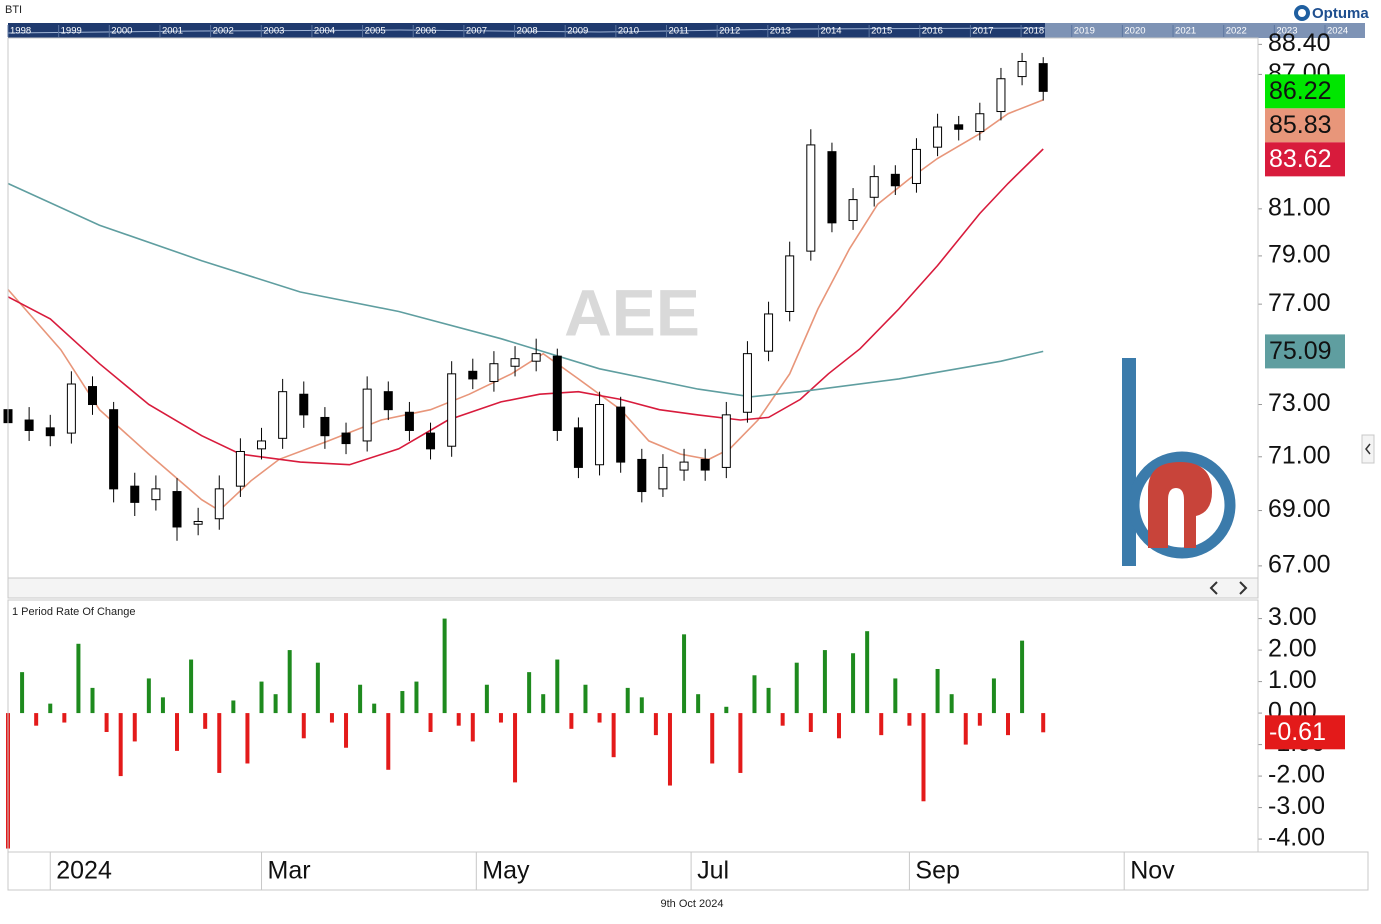 Image resolution: width=1381 pixels, height=924 pixels. I want to click on year-label: 2002, so click(223, 31).